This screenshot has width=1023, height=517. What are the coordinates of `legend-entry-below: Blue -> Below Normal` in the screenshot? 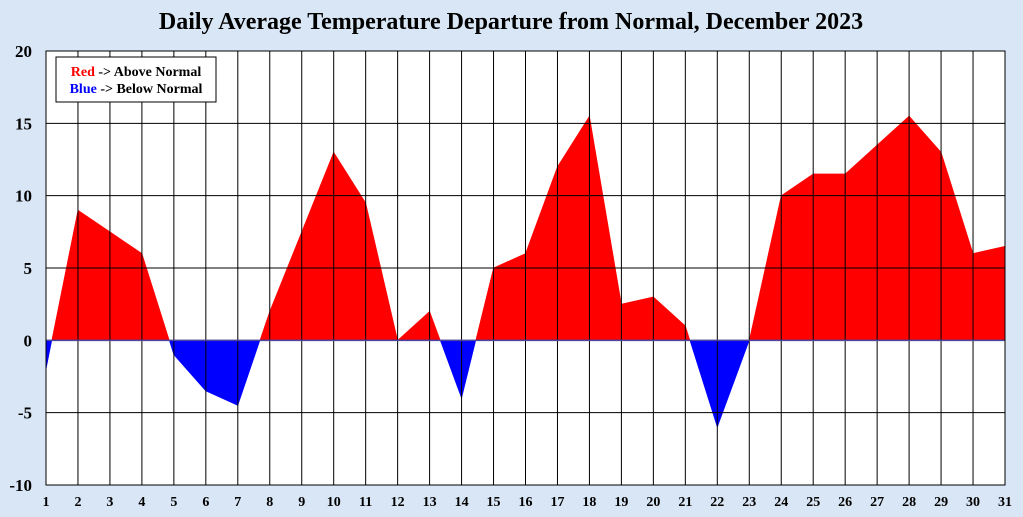 It's located at (136, 89).